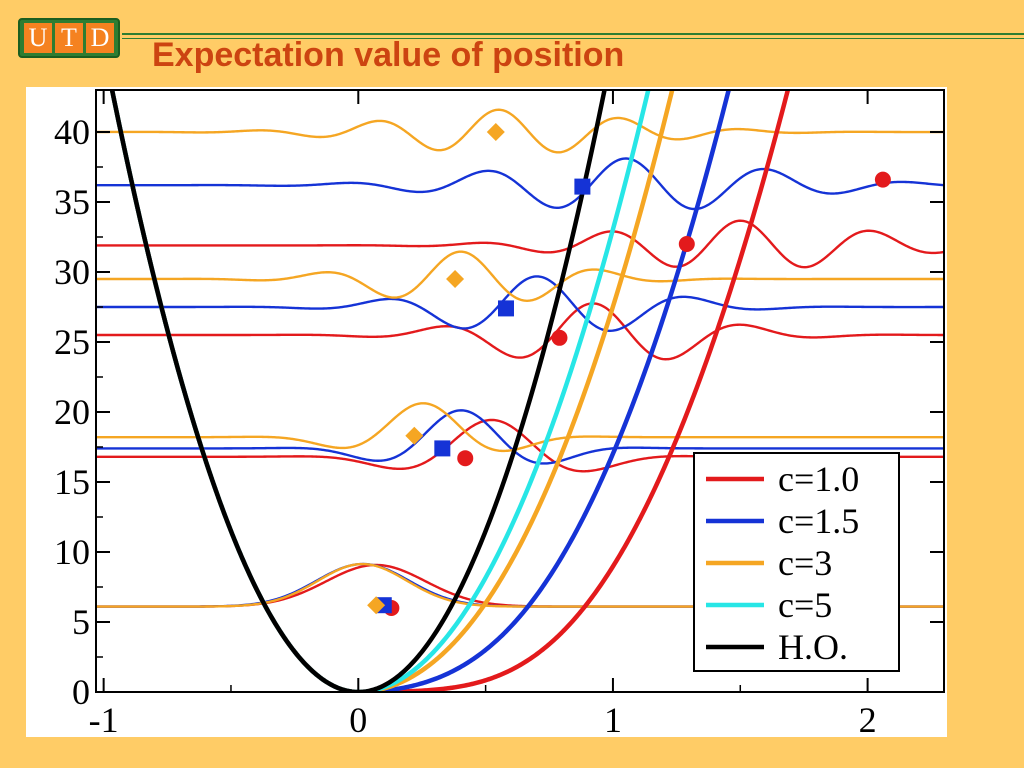  I want to click on level-c=1.0-3, so click(520, 244).